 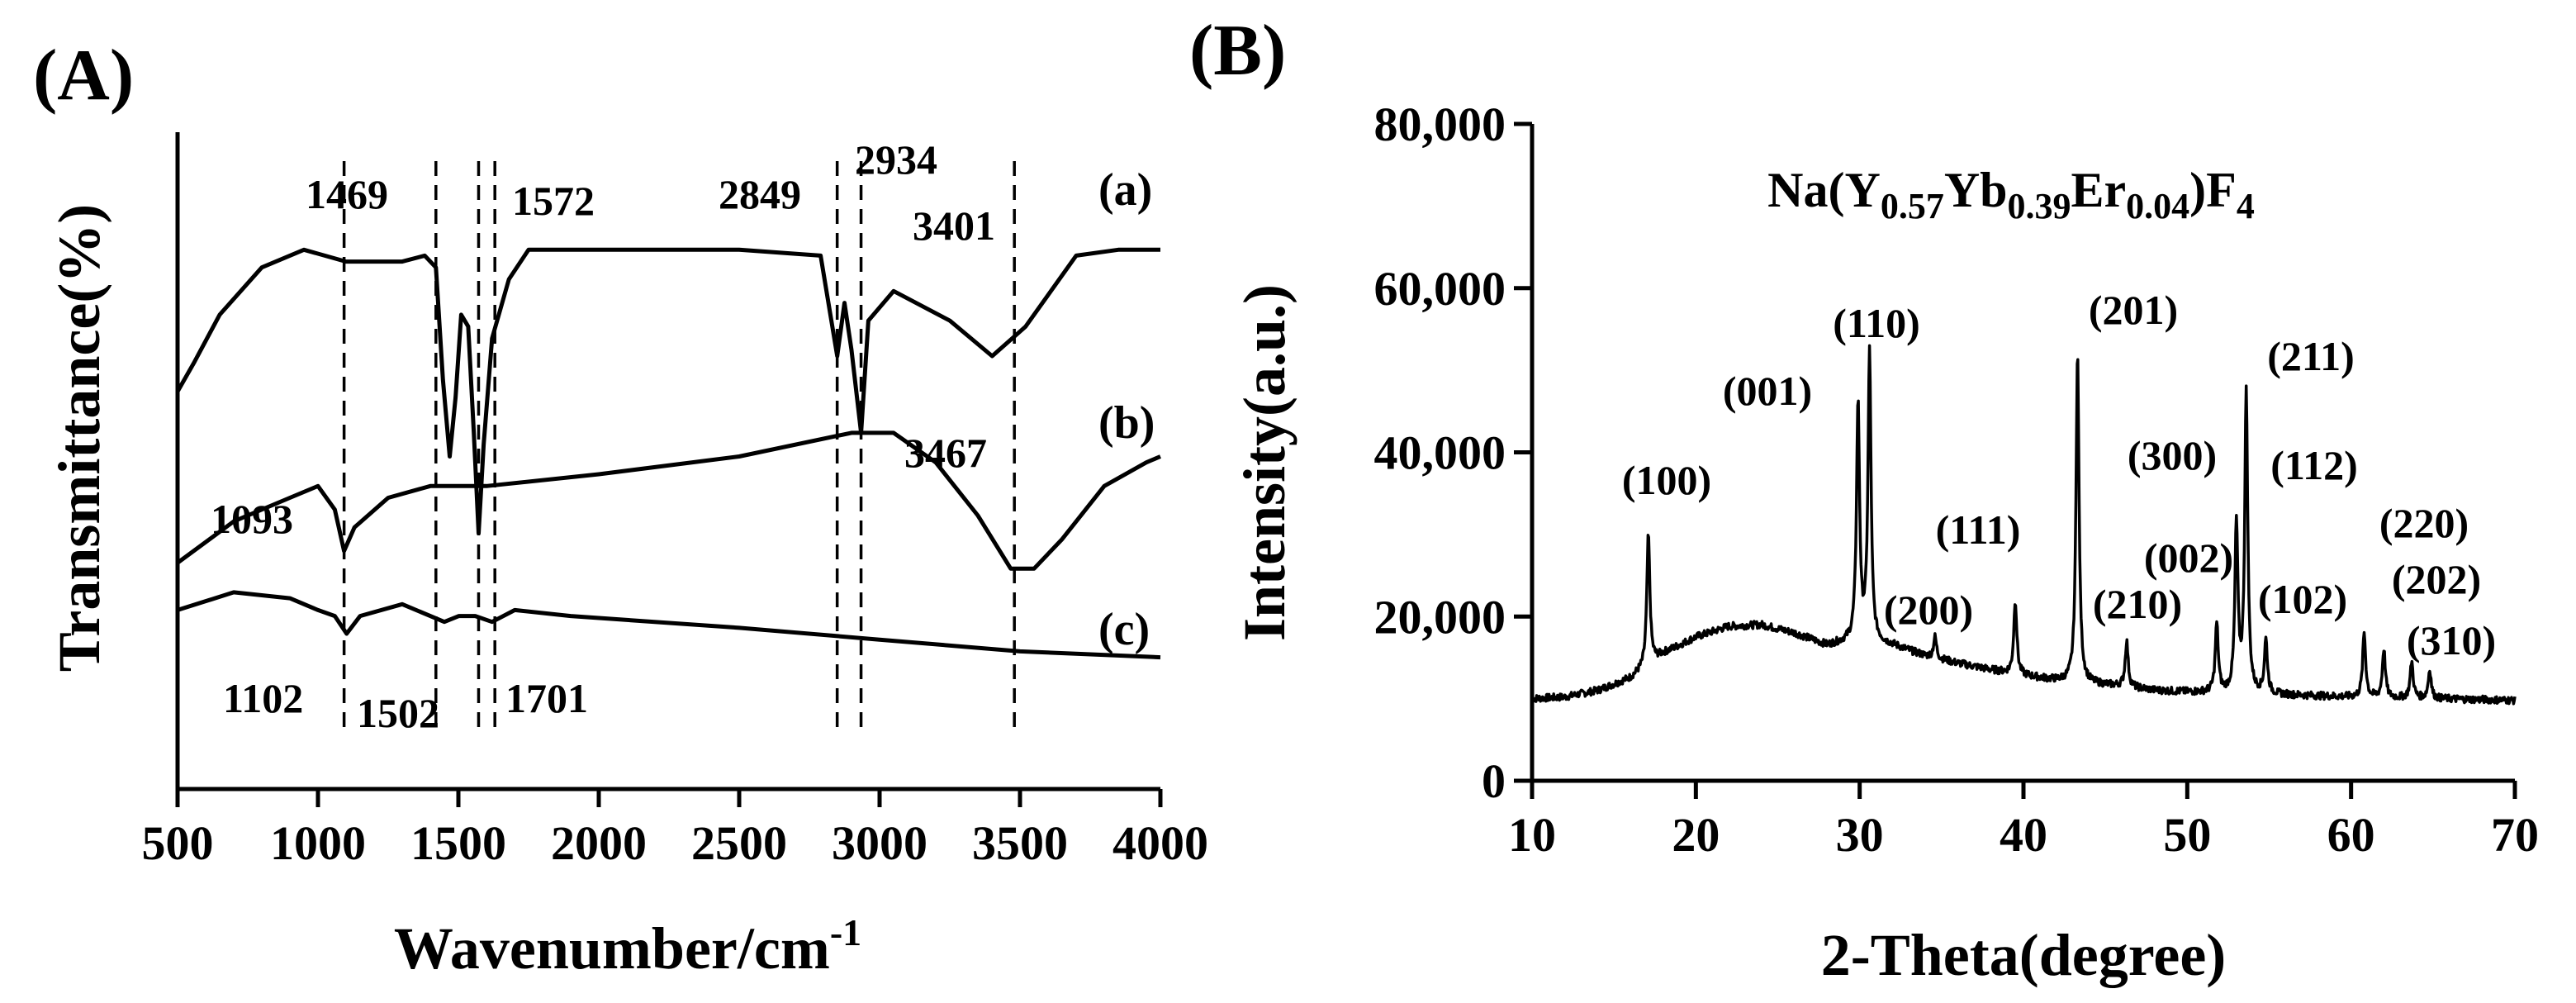 What do you see at coordinates (263, 698) in the screenshot?
I see `peak-label-1102: 1102` at bounding box center [263, 698].